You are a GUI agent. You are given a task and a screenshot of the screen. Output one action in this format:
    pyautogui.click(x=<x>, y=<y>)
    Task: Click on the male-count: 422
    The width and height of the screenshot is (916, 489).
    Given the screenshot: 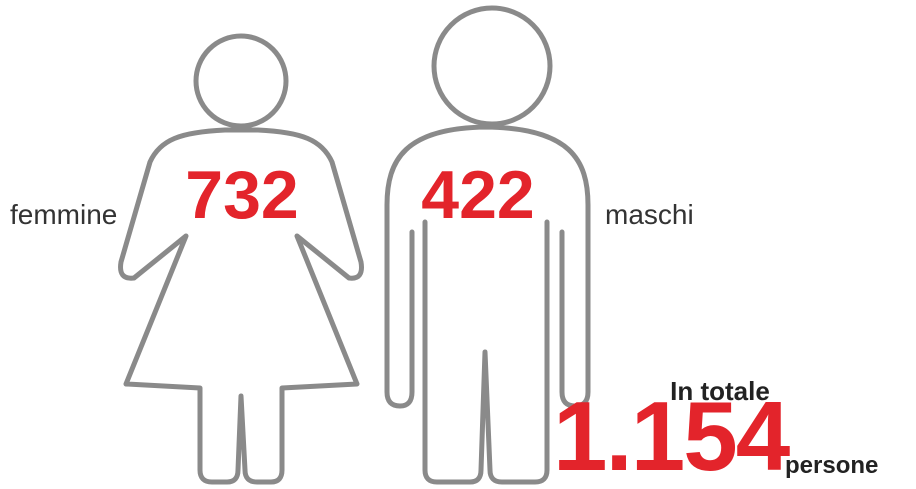 What is the action you would take?
    pyautogui.click(x=477, y=195)
    